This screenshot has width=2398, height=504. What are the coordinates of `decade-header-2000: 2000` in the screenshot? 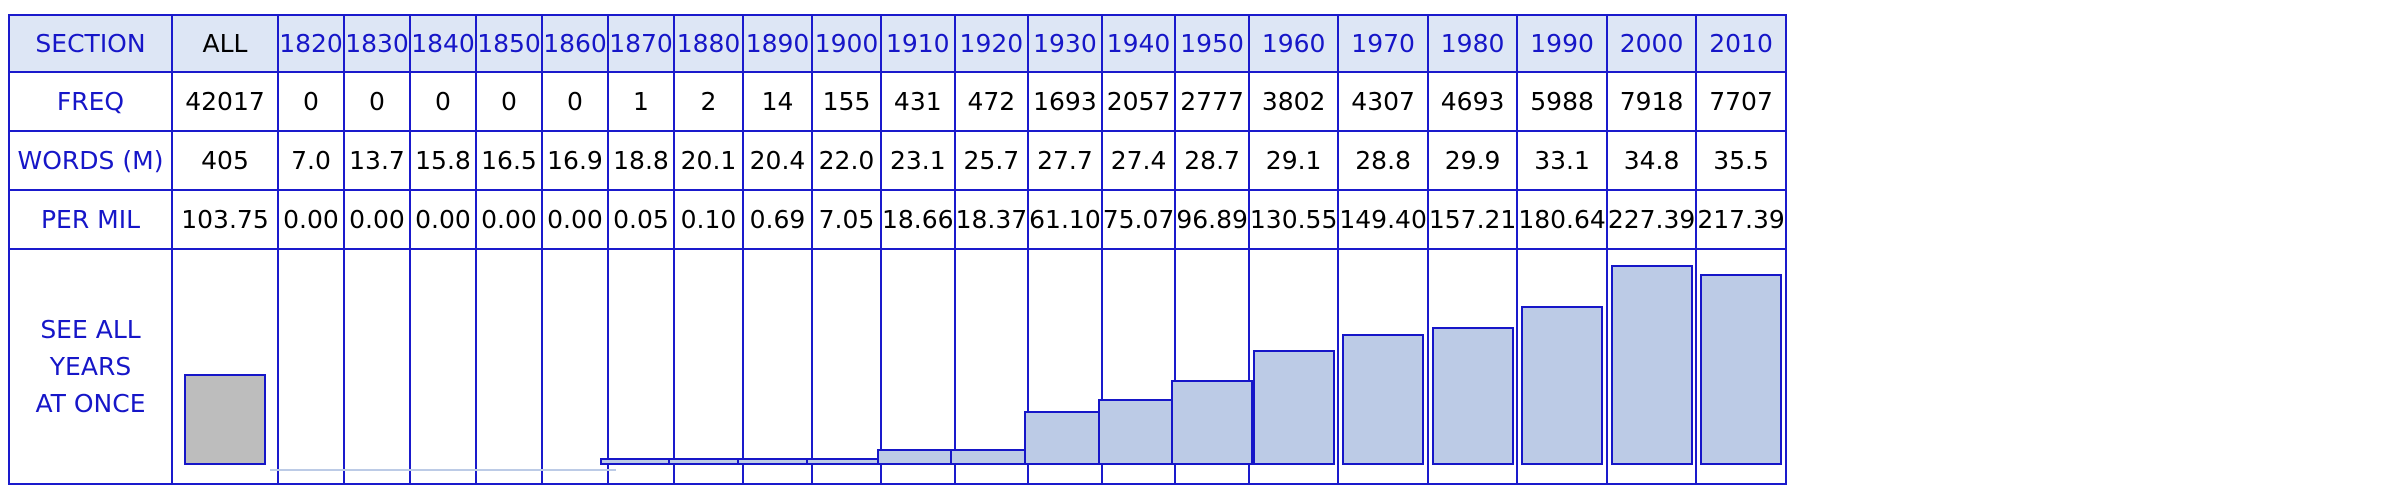 It's located at (1651, 43).